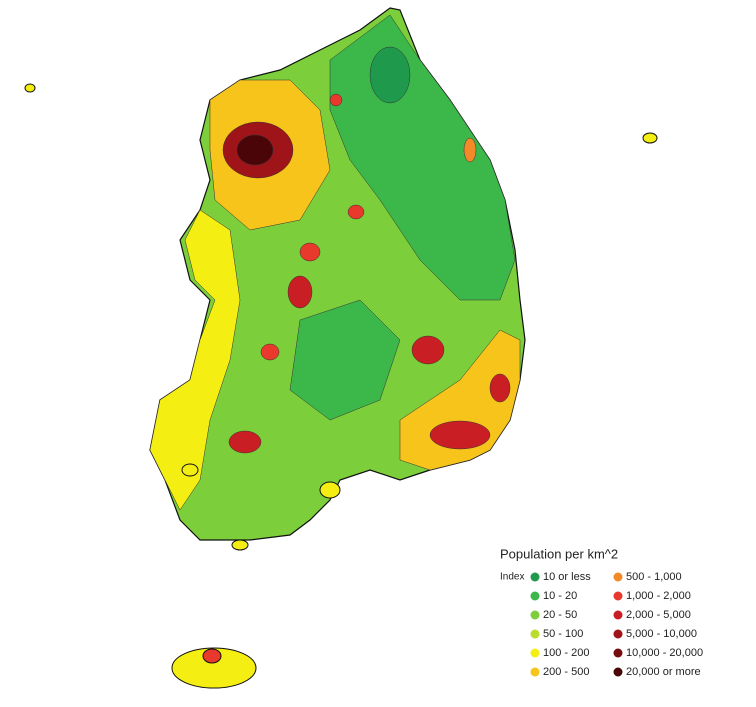 The image size is (756, 707). What do you see at coordinates (661, 634) in the screenshot?
I see `legend-label: 5,000 - 10,000` at bounding box center [661, 634].